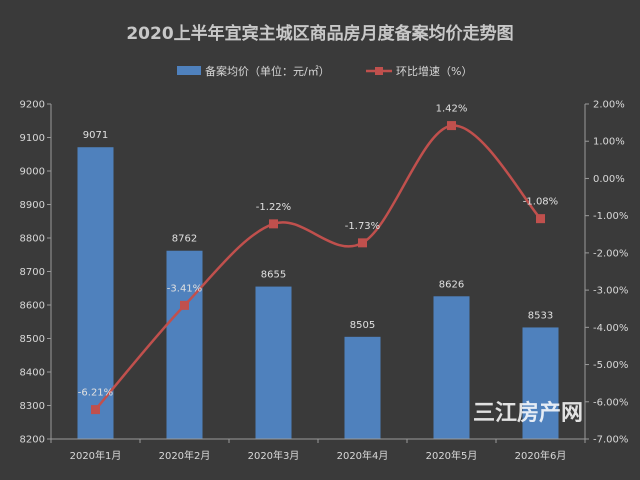 The image size is (640, 480). I want to click on y-left-tick-label-2: 9100, so click(32, 138).